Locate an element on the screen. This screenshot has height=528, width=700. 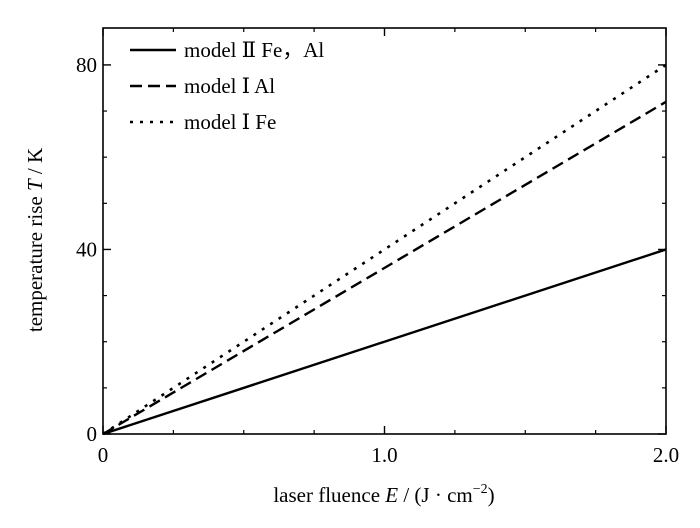
y-axis-label-unit: / K is located at coordinates (35, 164).